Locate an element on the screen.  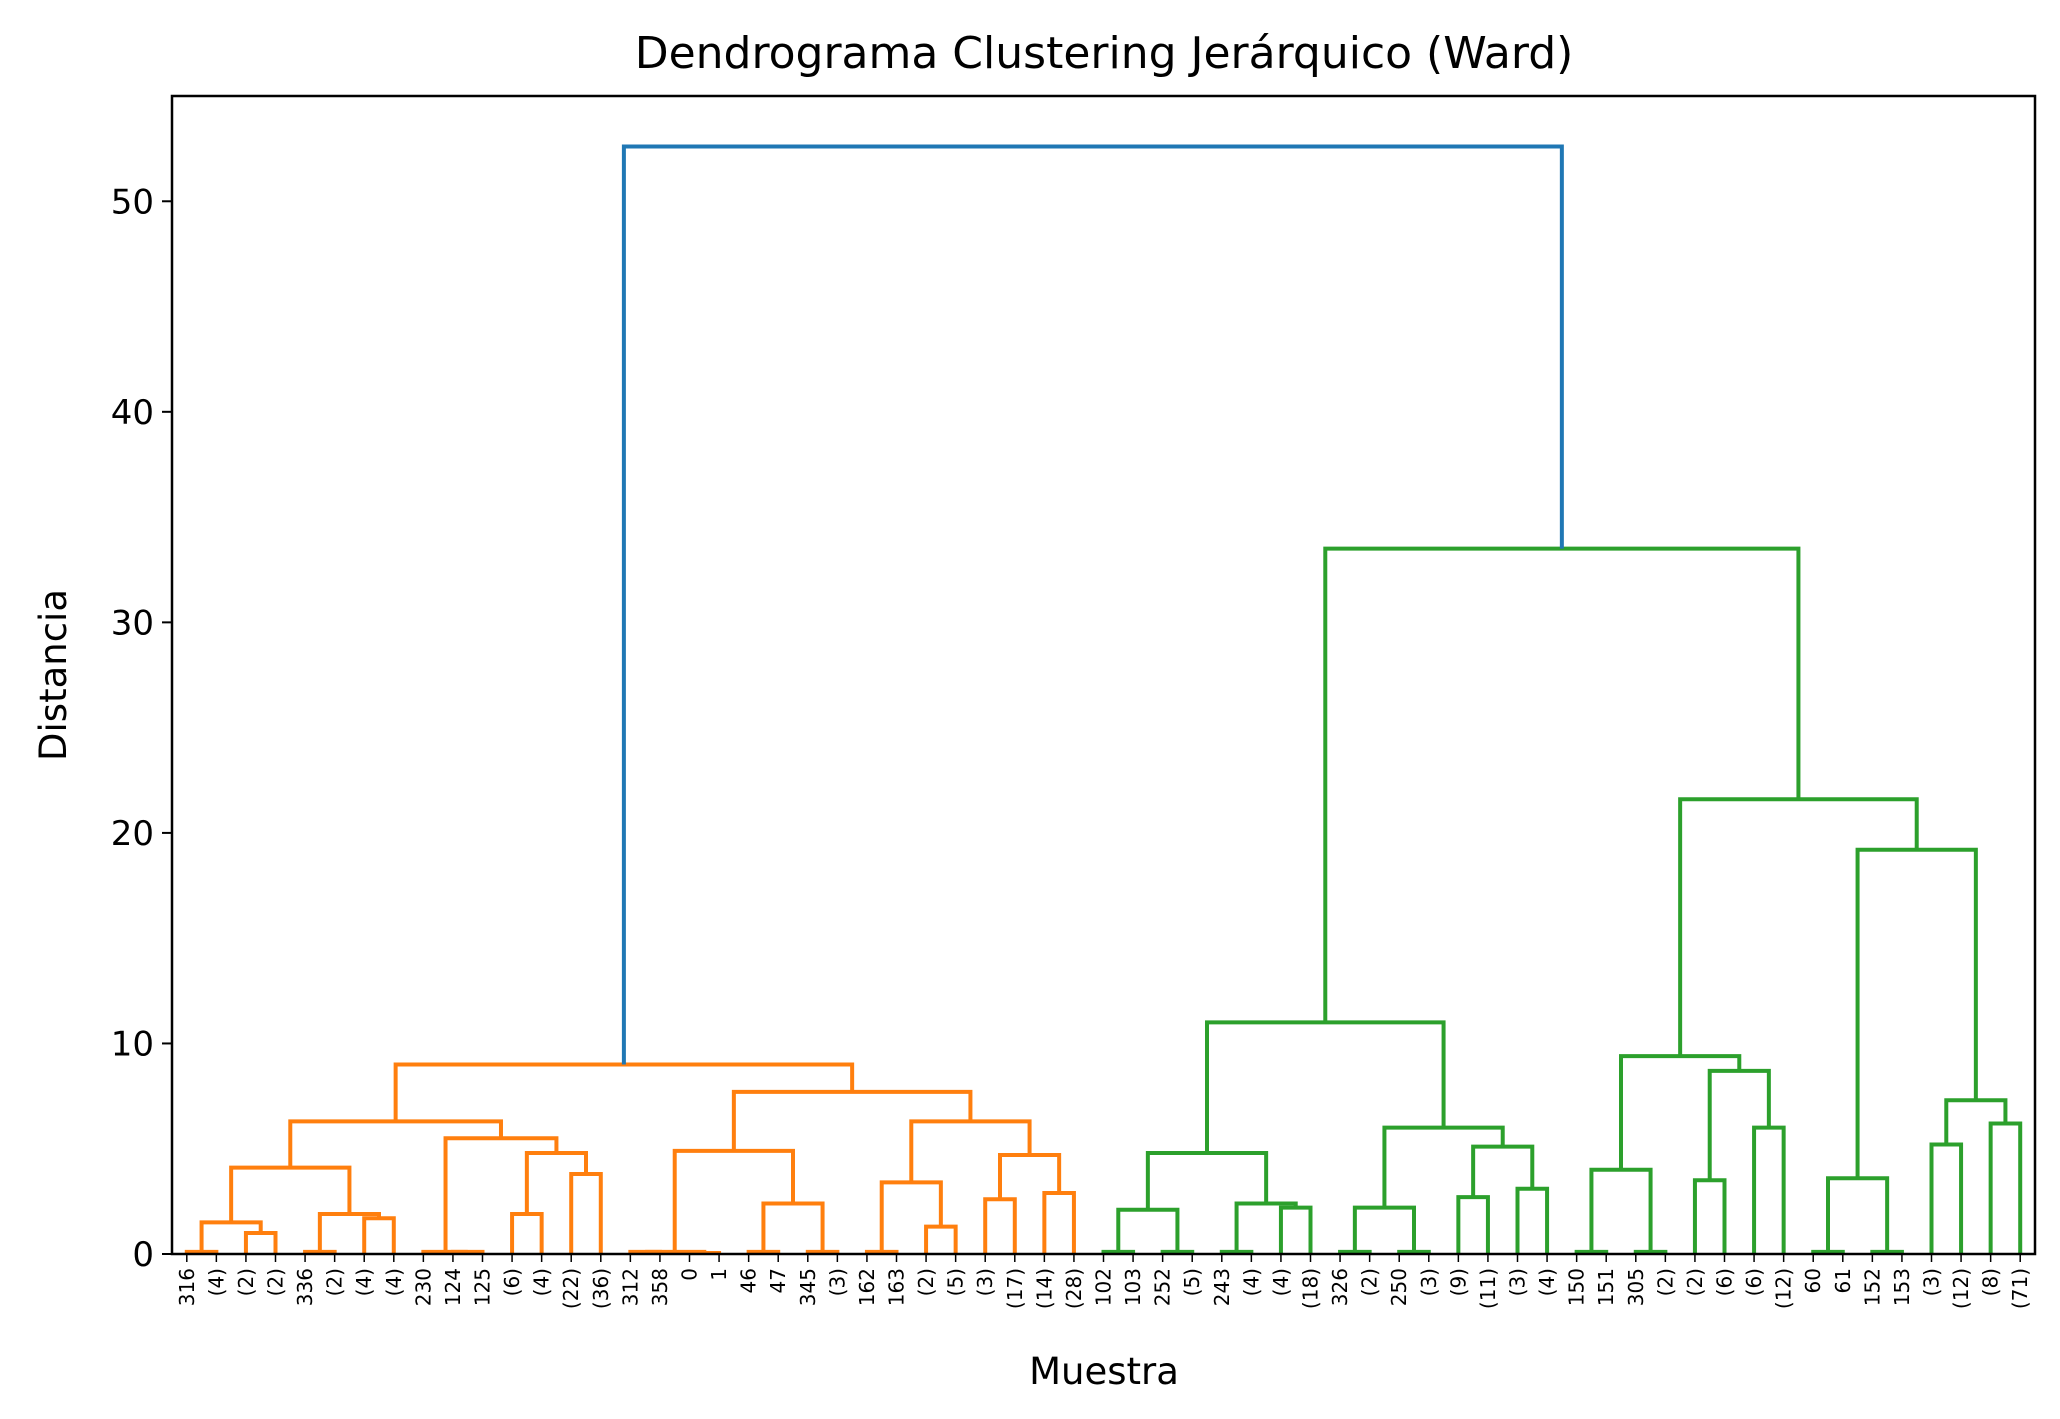
x-tick-label: 162 is located at coordinates (867, 1287).